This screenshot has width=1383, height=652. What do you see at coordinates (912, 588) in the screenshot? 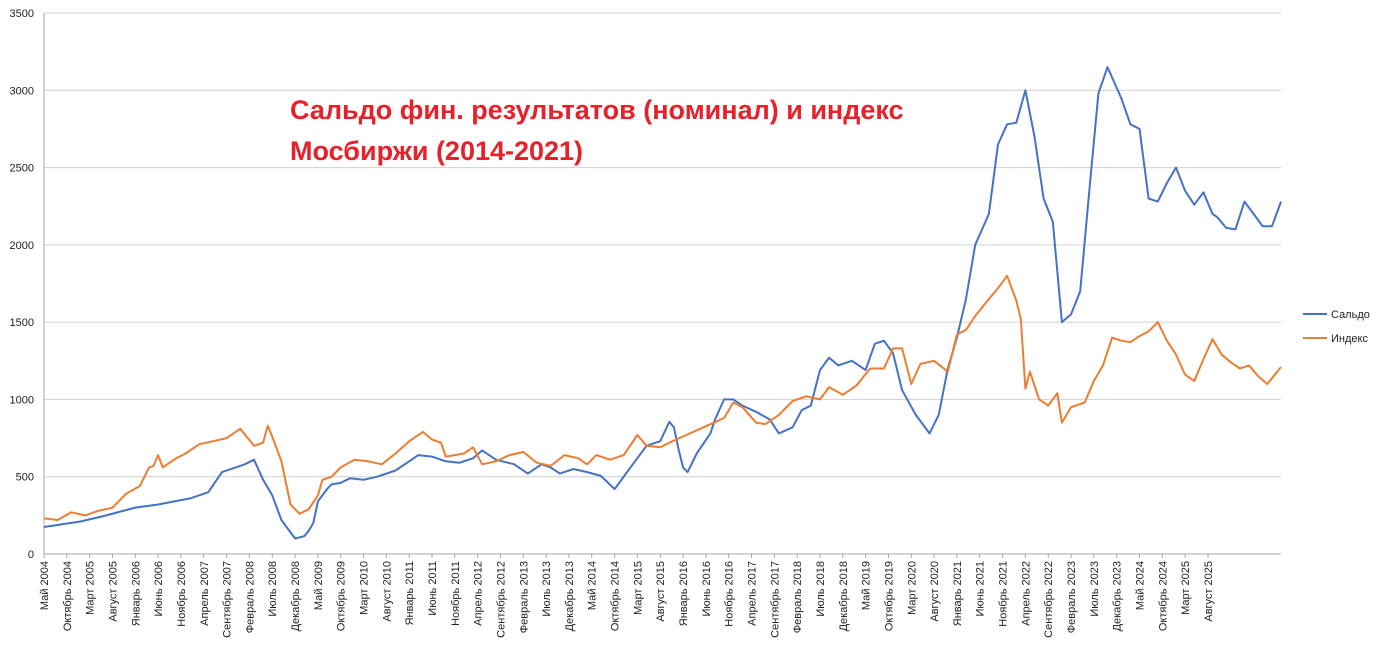
I see `x-tick-label: Март 2020` at bounding box center [912, 588].